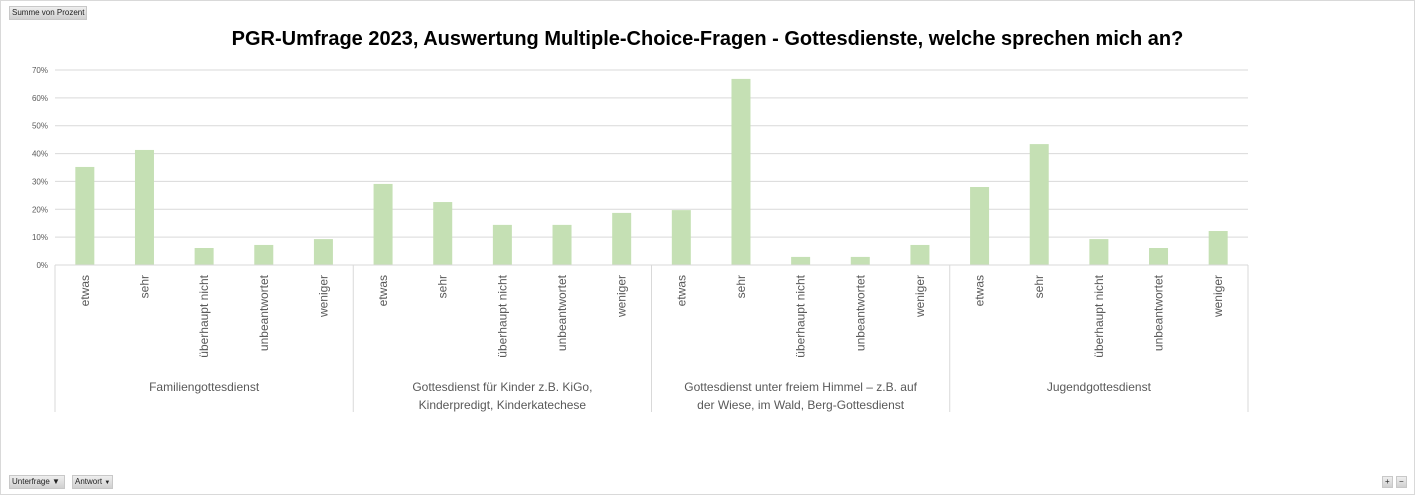  I want to click on row-field-unterfrage-button: Unterfrage ▼, so click(37, 482).